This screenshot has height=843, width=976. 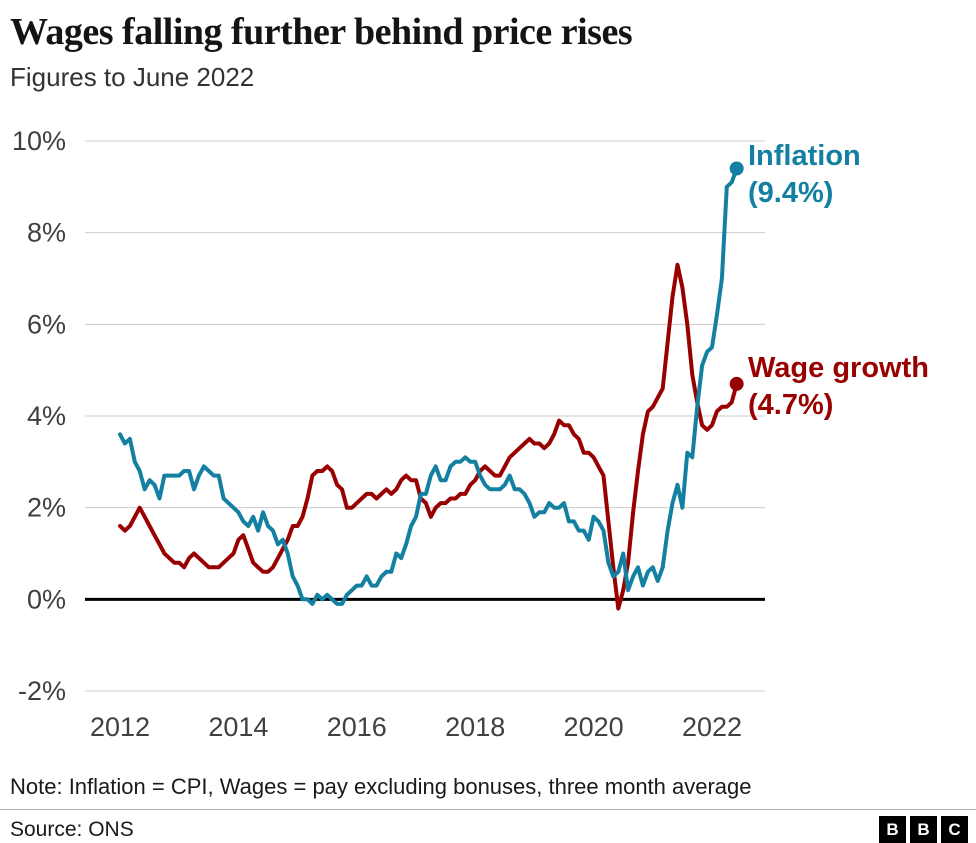 What do you see at coordinates (120, 727) in the screenshot?
I see `x-axis-tick-label: 2012` at bounding box center [120, 727].